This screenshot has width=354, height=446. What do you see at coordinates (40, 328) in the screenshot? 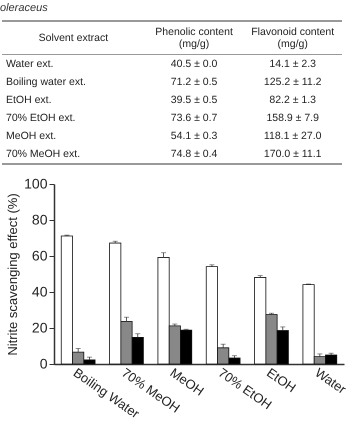
I see `y-tick-label: 20` at bounding box center [40, 328].